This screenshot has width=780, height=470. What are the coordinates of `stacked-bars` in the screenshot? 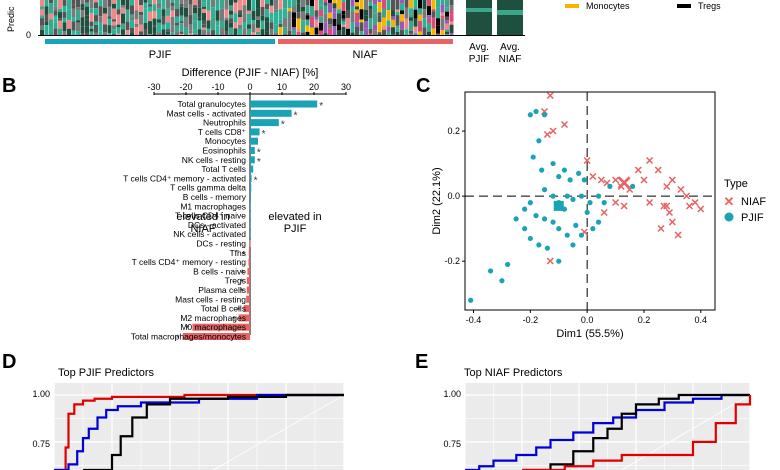 It's located at (247, 17).